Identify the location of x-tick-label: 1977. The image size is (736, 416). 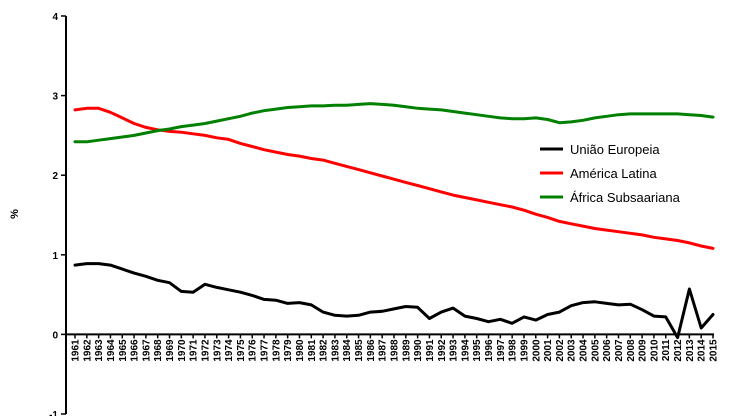
(265, 350).